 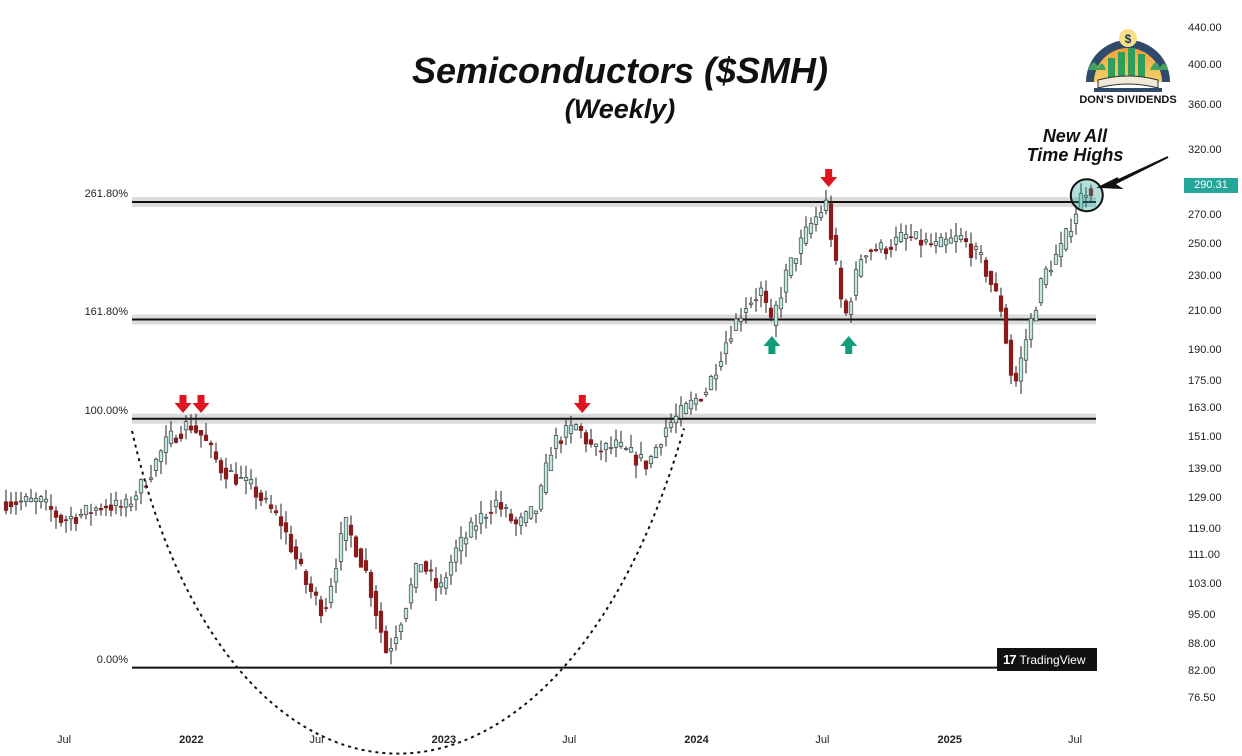 What do you see at coordinates (1205, 583) in the screenshot?
I see `y-tick-label: 103.00` at bounding box center [1205, 583].